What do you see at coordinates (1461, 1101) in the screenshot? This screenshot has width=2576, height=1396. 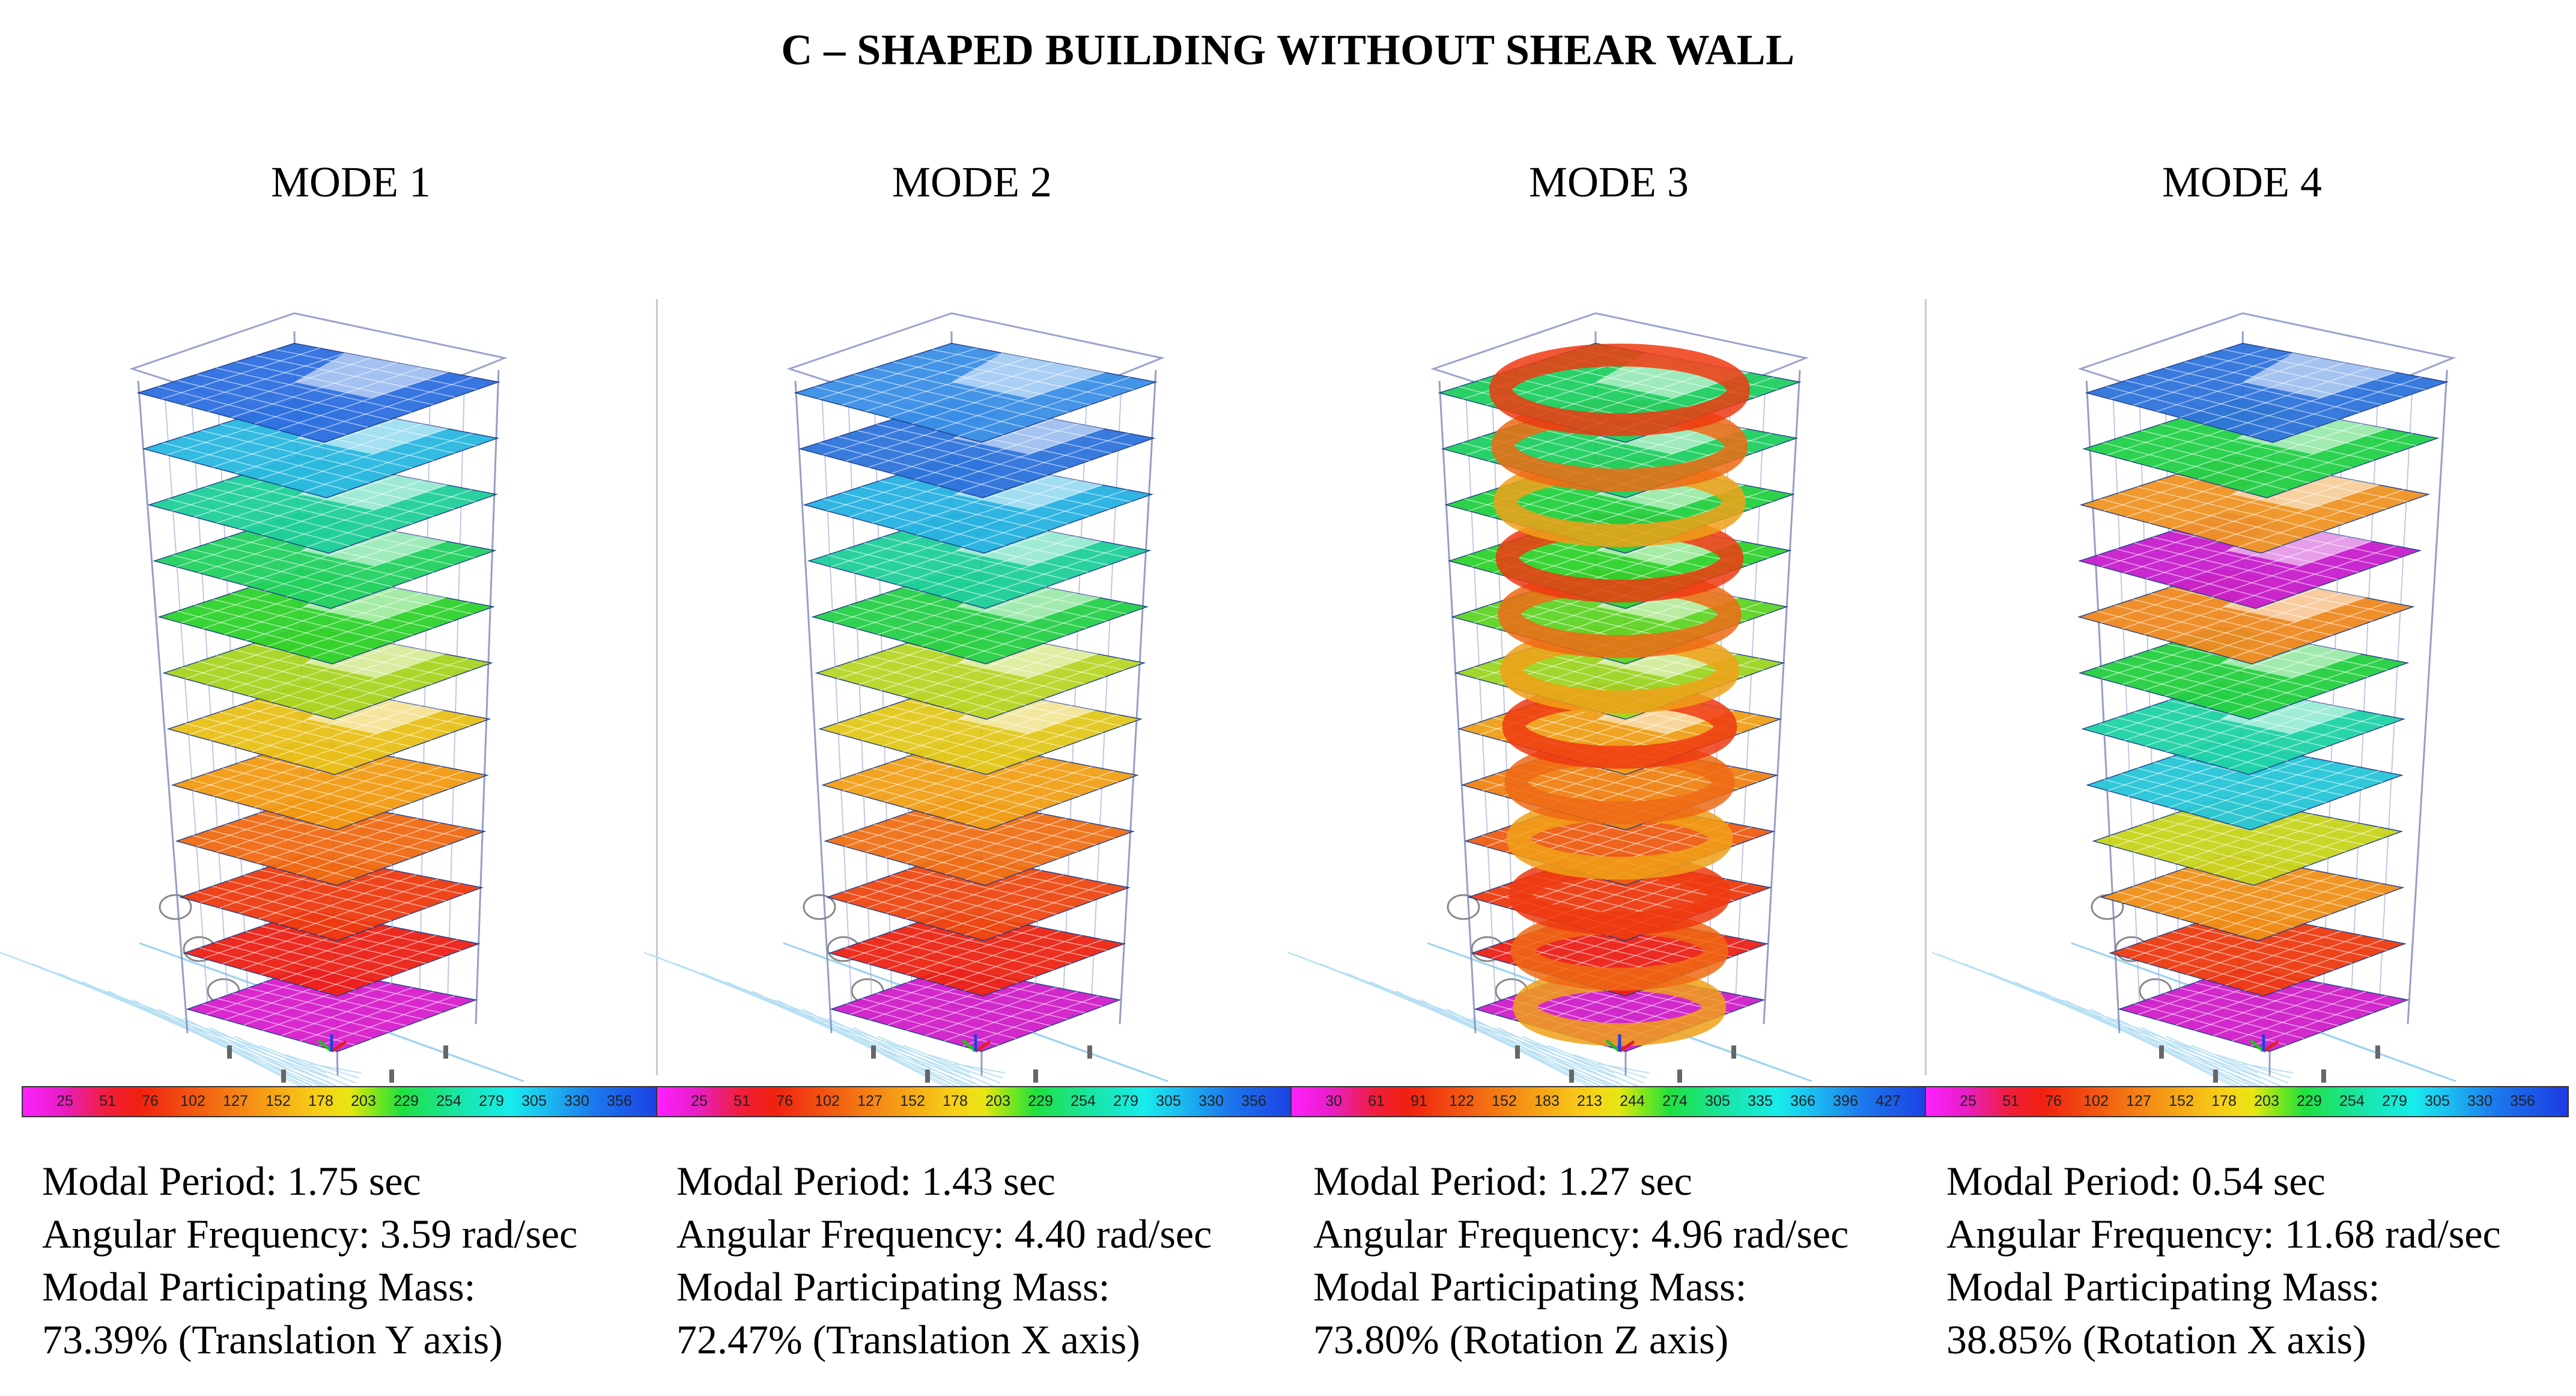 I see `legend-tick-label: 122` at bounding box center [1461, 1101].